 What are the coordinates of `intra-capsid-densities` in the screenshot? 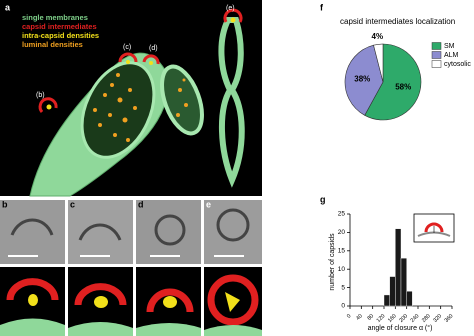 It's located at (141, 63).